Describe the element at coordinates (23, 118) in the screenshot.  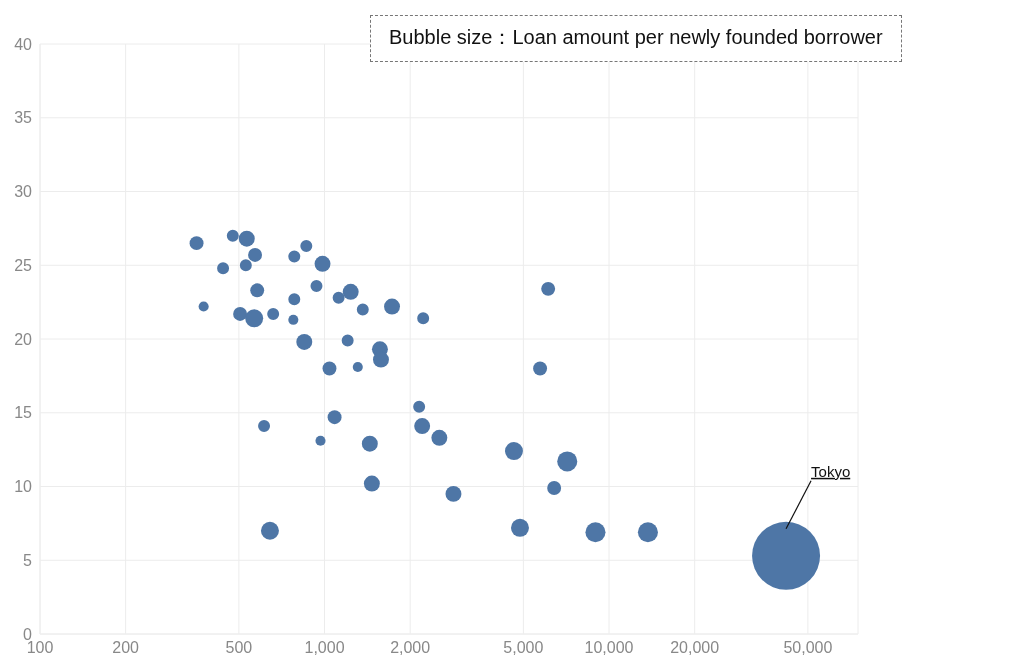
I see `y-tick-label: 35` at that location.